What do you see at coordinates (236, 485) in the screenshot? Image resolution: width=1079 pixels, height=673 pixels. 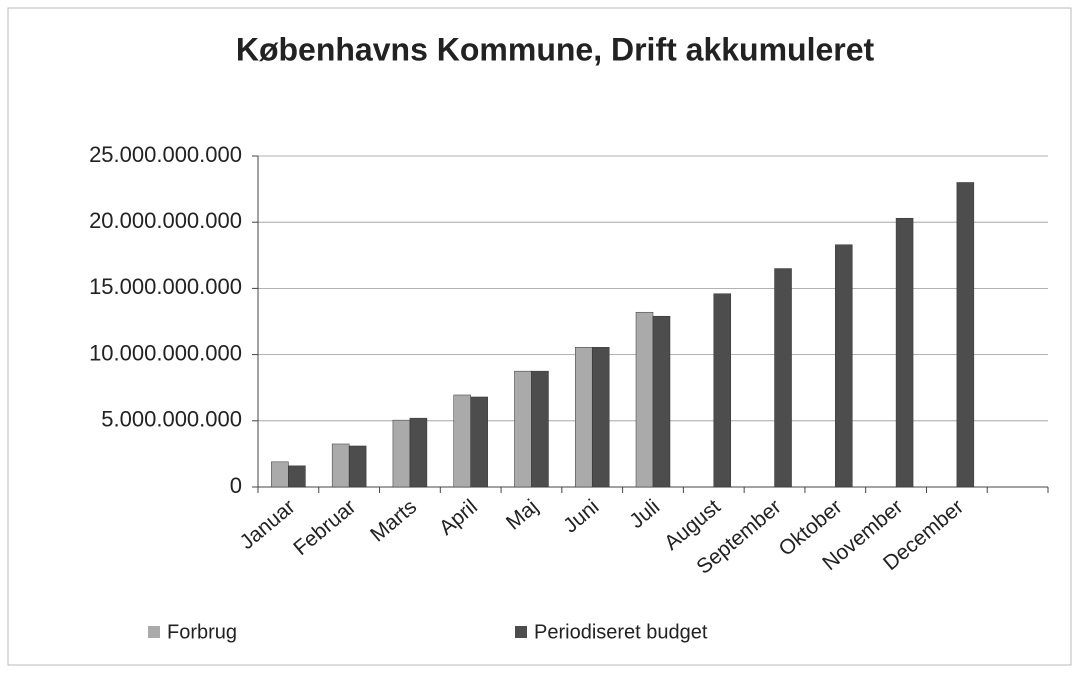 I see `y-tick-label: 0` at bounding box center [236, 485].